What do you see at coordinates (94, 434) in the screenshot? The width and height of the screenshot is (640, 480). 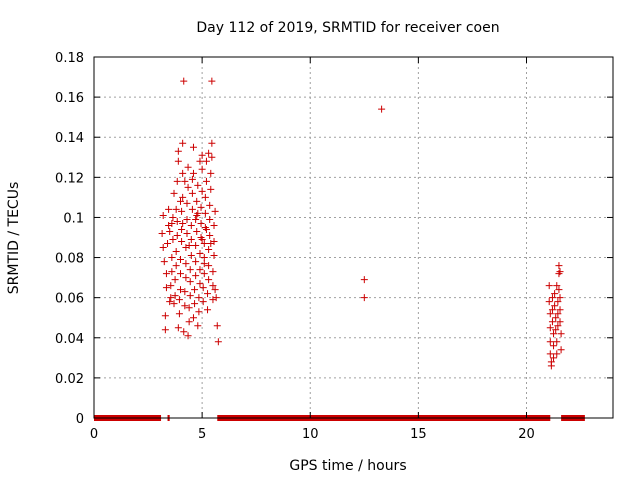 I see `x-tick-label: 0` at bounding box center [94, 434].